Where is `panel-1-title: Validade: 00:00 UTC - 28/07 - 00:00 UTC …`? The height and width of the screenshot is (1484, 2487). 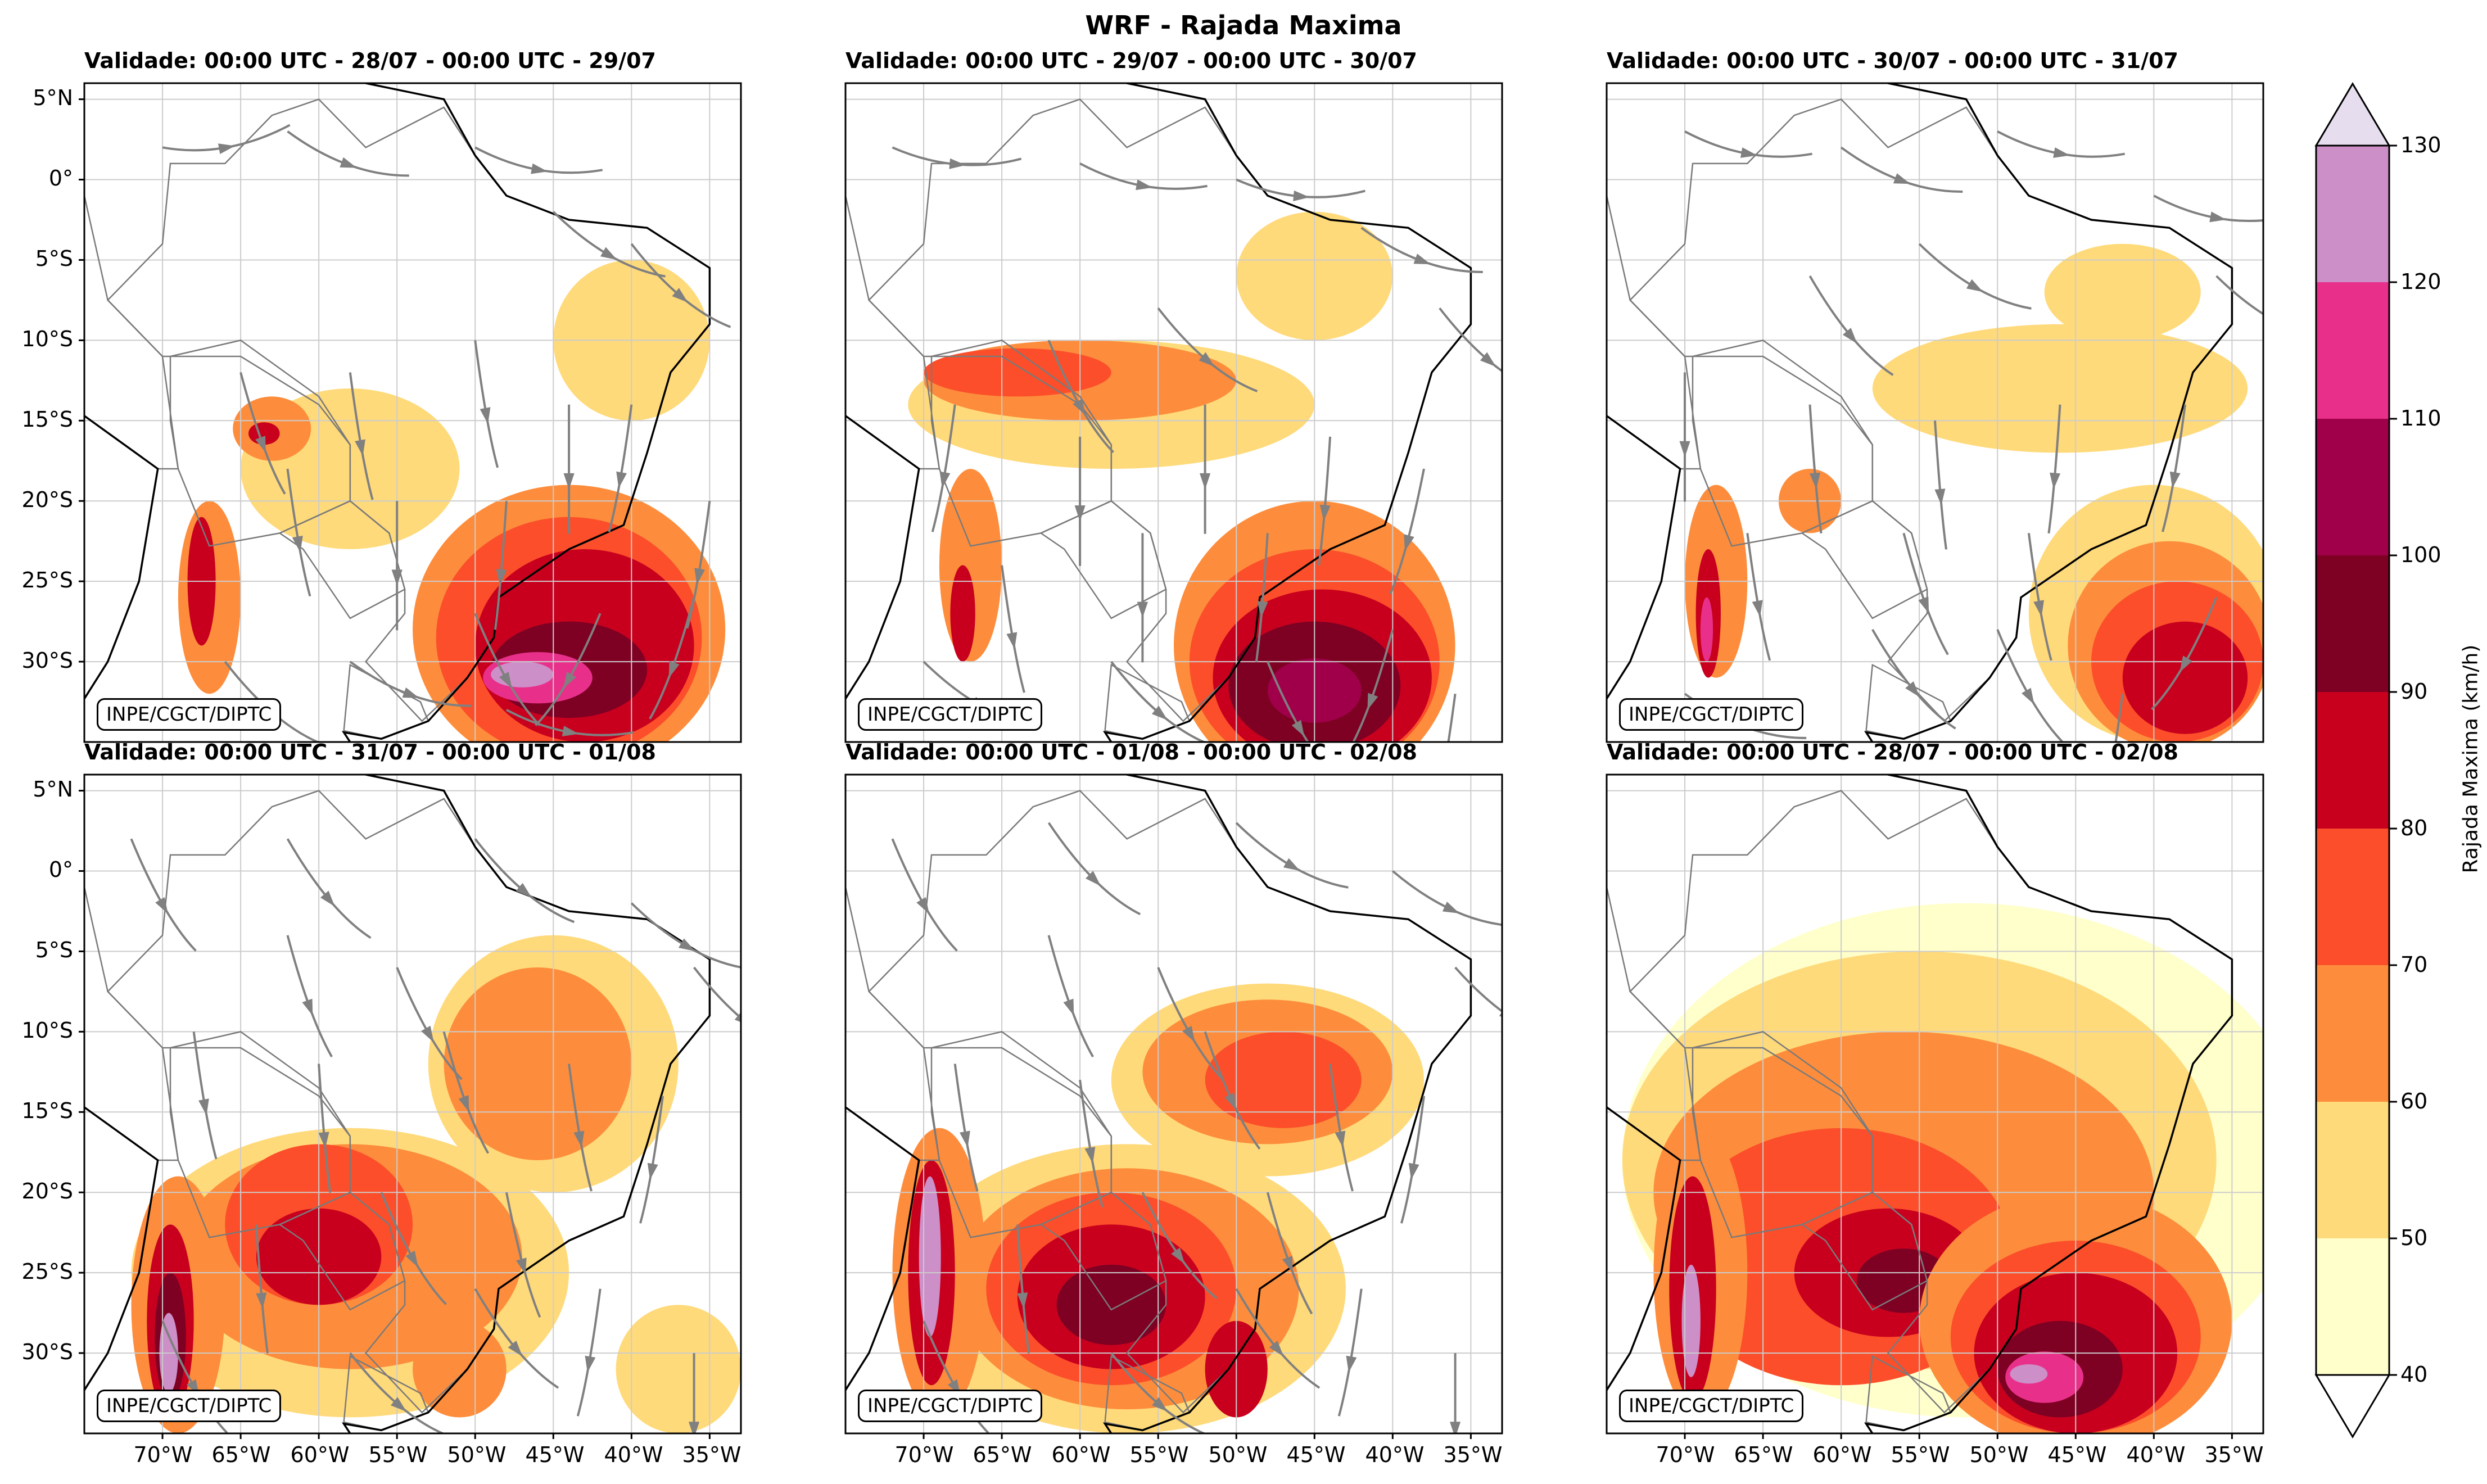 panel-1-title: Validade: 00:00 UTC - 28/07 - 00:00 UTC … is located at coordinates (370, 60).